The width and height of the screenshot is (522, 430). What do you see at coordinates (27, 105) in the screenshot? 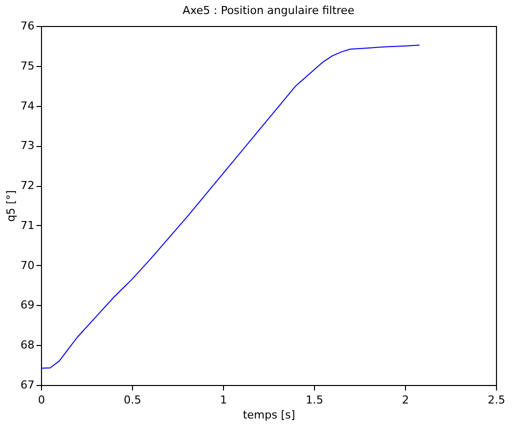
I see `y-tick-label: 74` at bounding box center [27, 105].